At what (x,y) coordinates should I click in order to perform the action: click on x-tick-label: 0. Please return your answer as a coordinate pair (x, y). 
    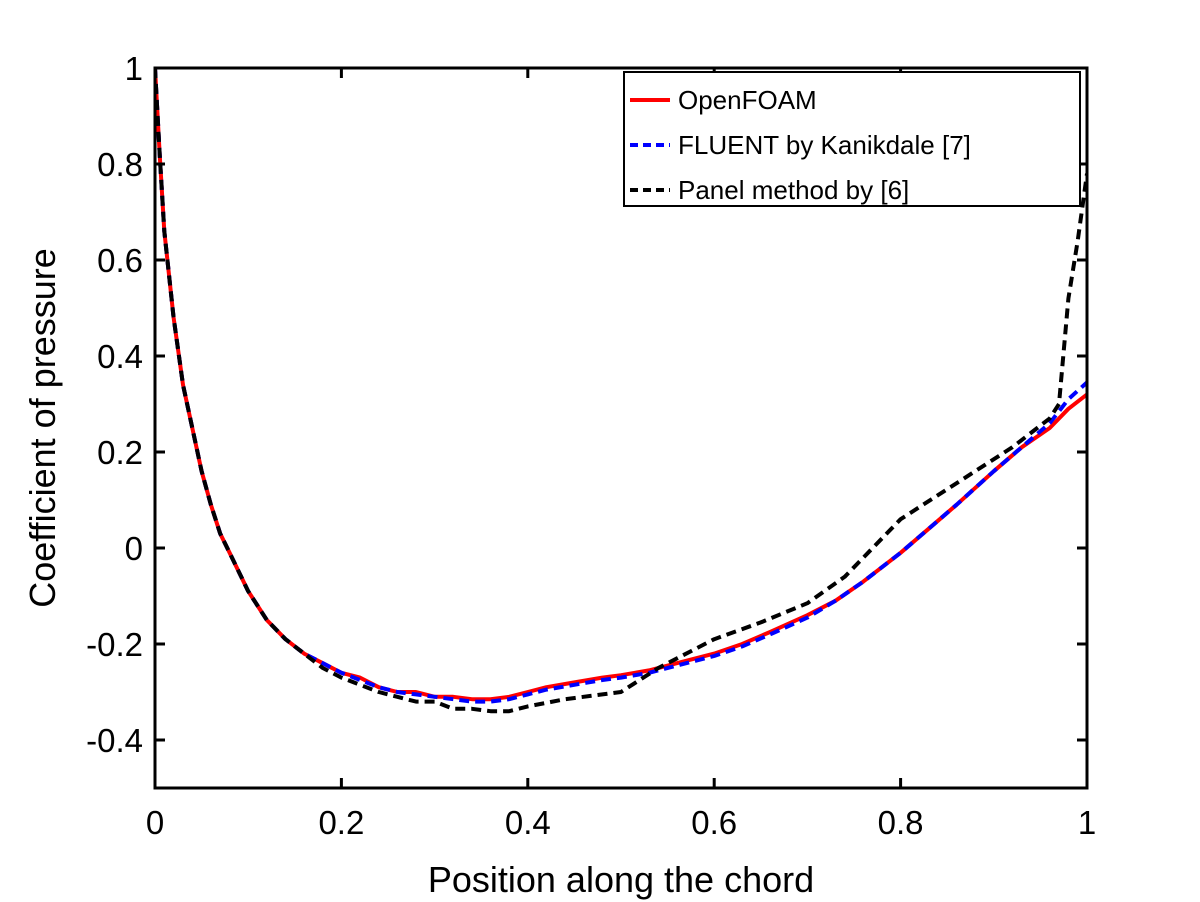
    Looking at the image, I should click on (155, 822).